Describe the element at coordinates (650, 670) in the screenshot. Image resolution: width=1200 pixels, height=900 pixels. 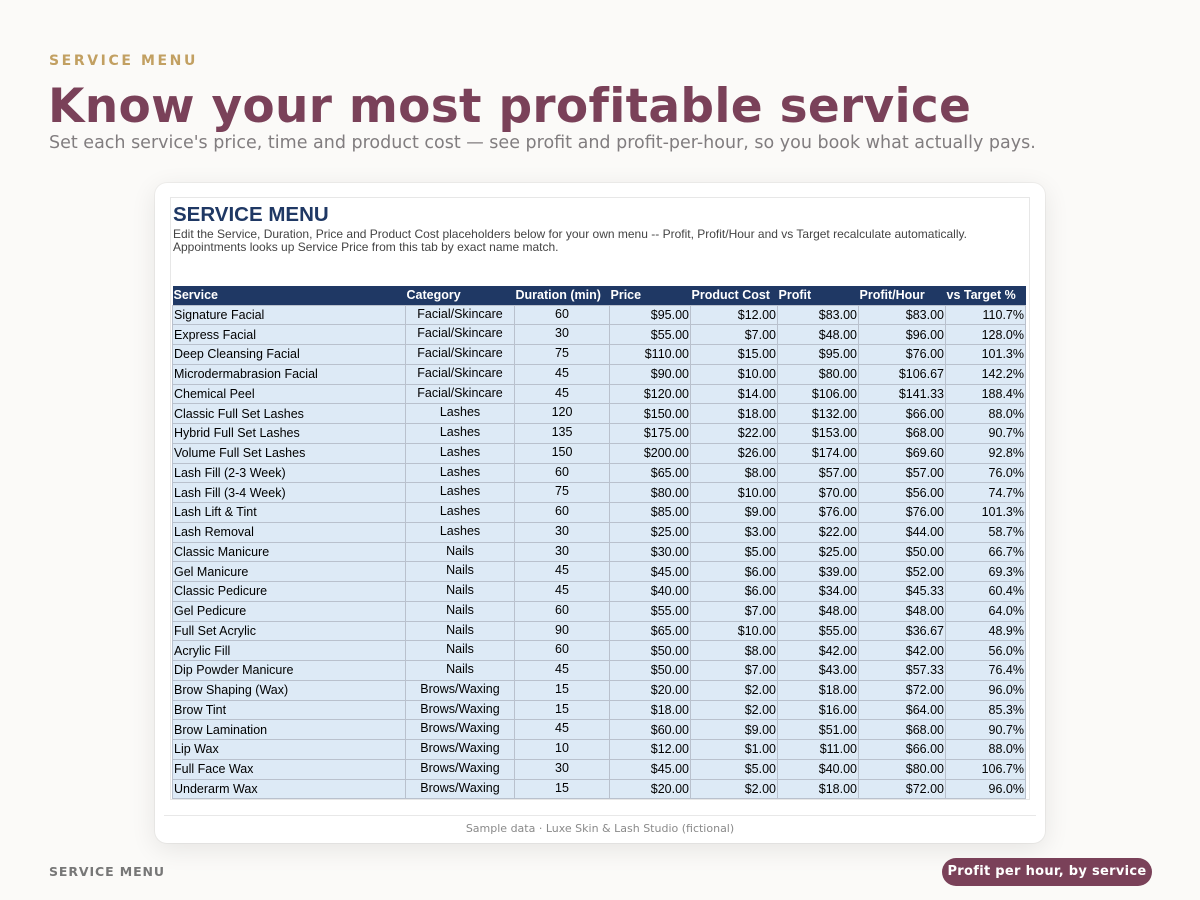
I see `cell-price: $50.00` at that location.